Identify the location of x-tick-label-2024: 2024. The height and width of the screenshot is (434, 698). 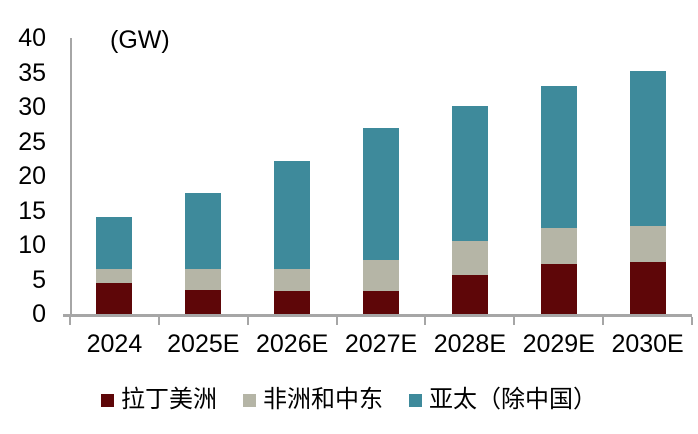
(114, 344).